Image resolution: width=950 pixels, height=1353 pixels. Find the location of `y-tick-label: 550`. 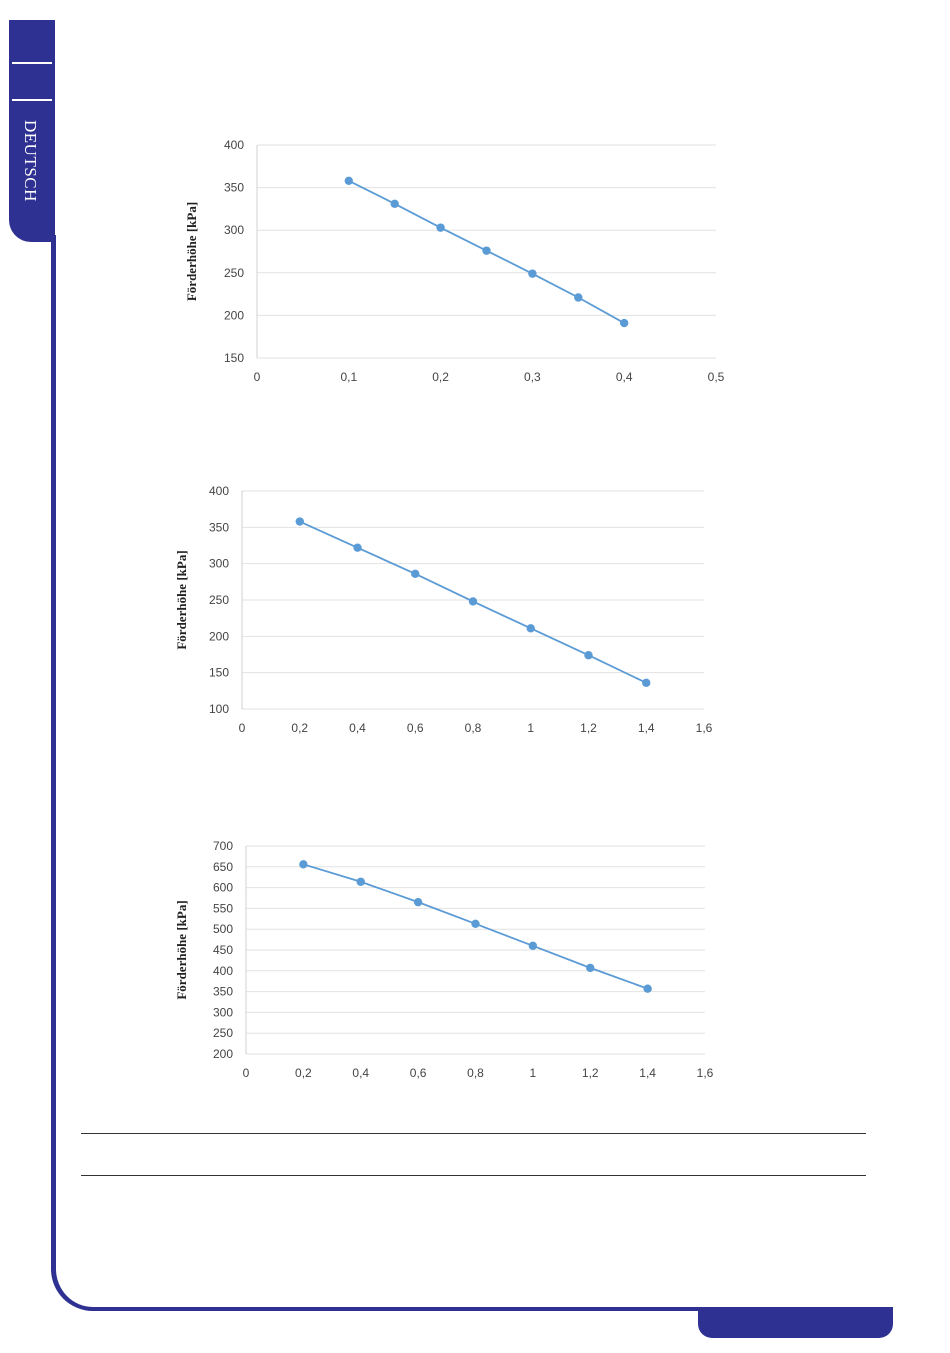

y-tick-label: 550 is located at coordinates (223, 908).